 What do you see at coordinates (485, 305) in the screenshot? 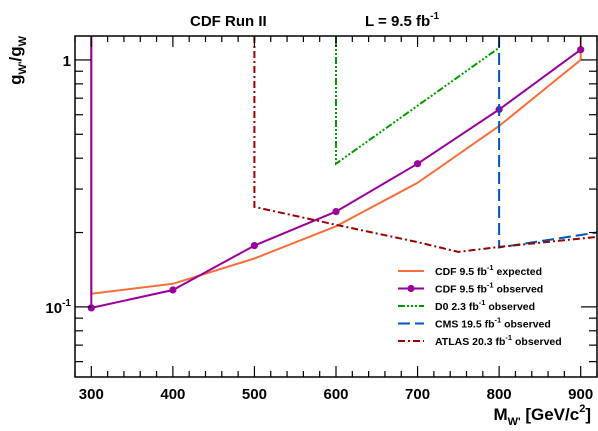
I see `legend-entry-2: D0 2.3 fb-1 observed` at bounding box center [485, 305].